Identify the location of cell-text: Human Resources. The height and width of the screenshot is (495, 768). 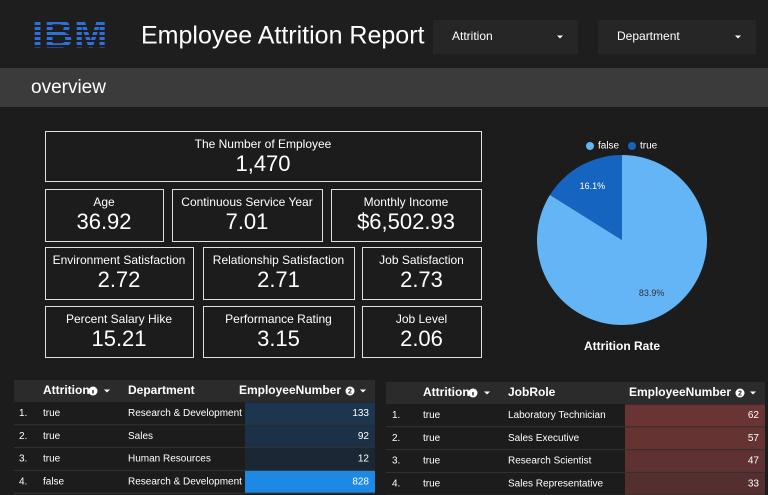
(169, 459).